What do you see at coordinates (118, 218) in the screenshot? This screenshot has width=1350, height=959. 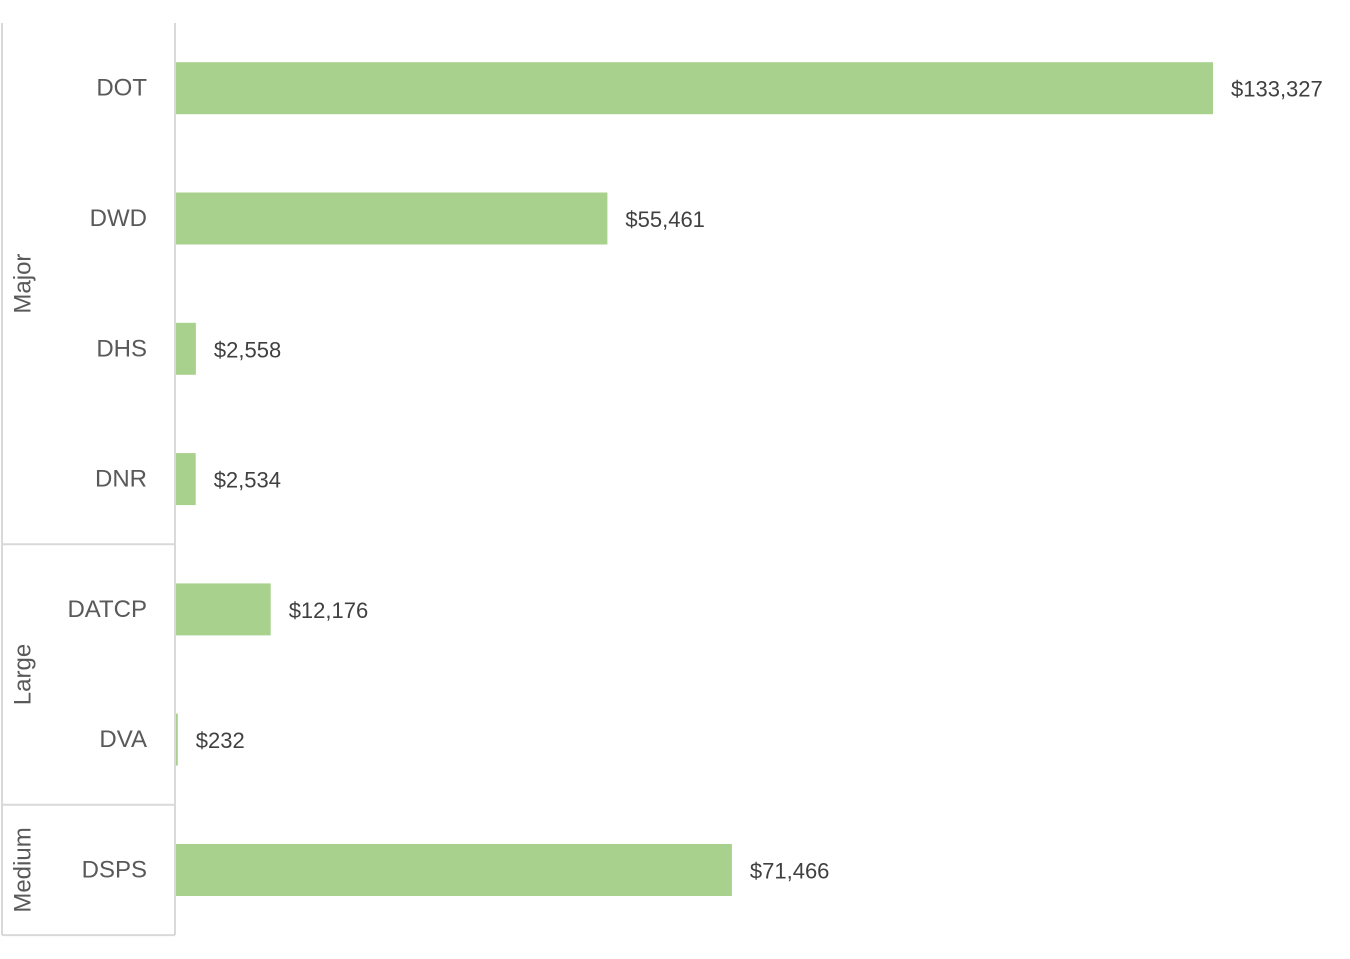 I see `category-label-dwd: DWD` at bounding box center [118, 218].